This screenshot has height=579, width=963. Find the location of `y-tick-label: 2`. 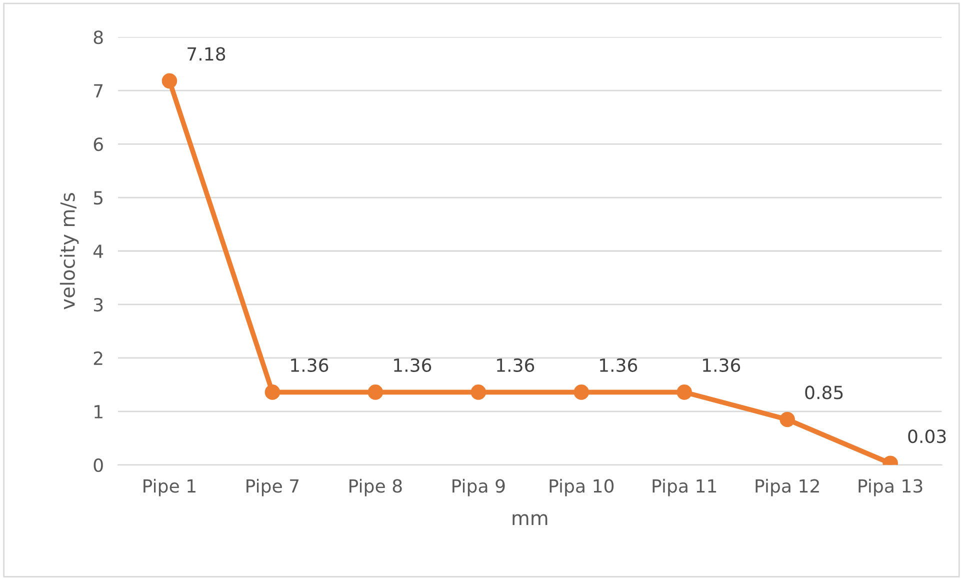

y-tick-label: 2 is located at coordinates (98, 358).